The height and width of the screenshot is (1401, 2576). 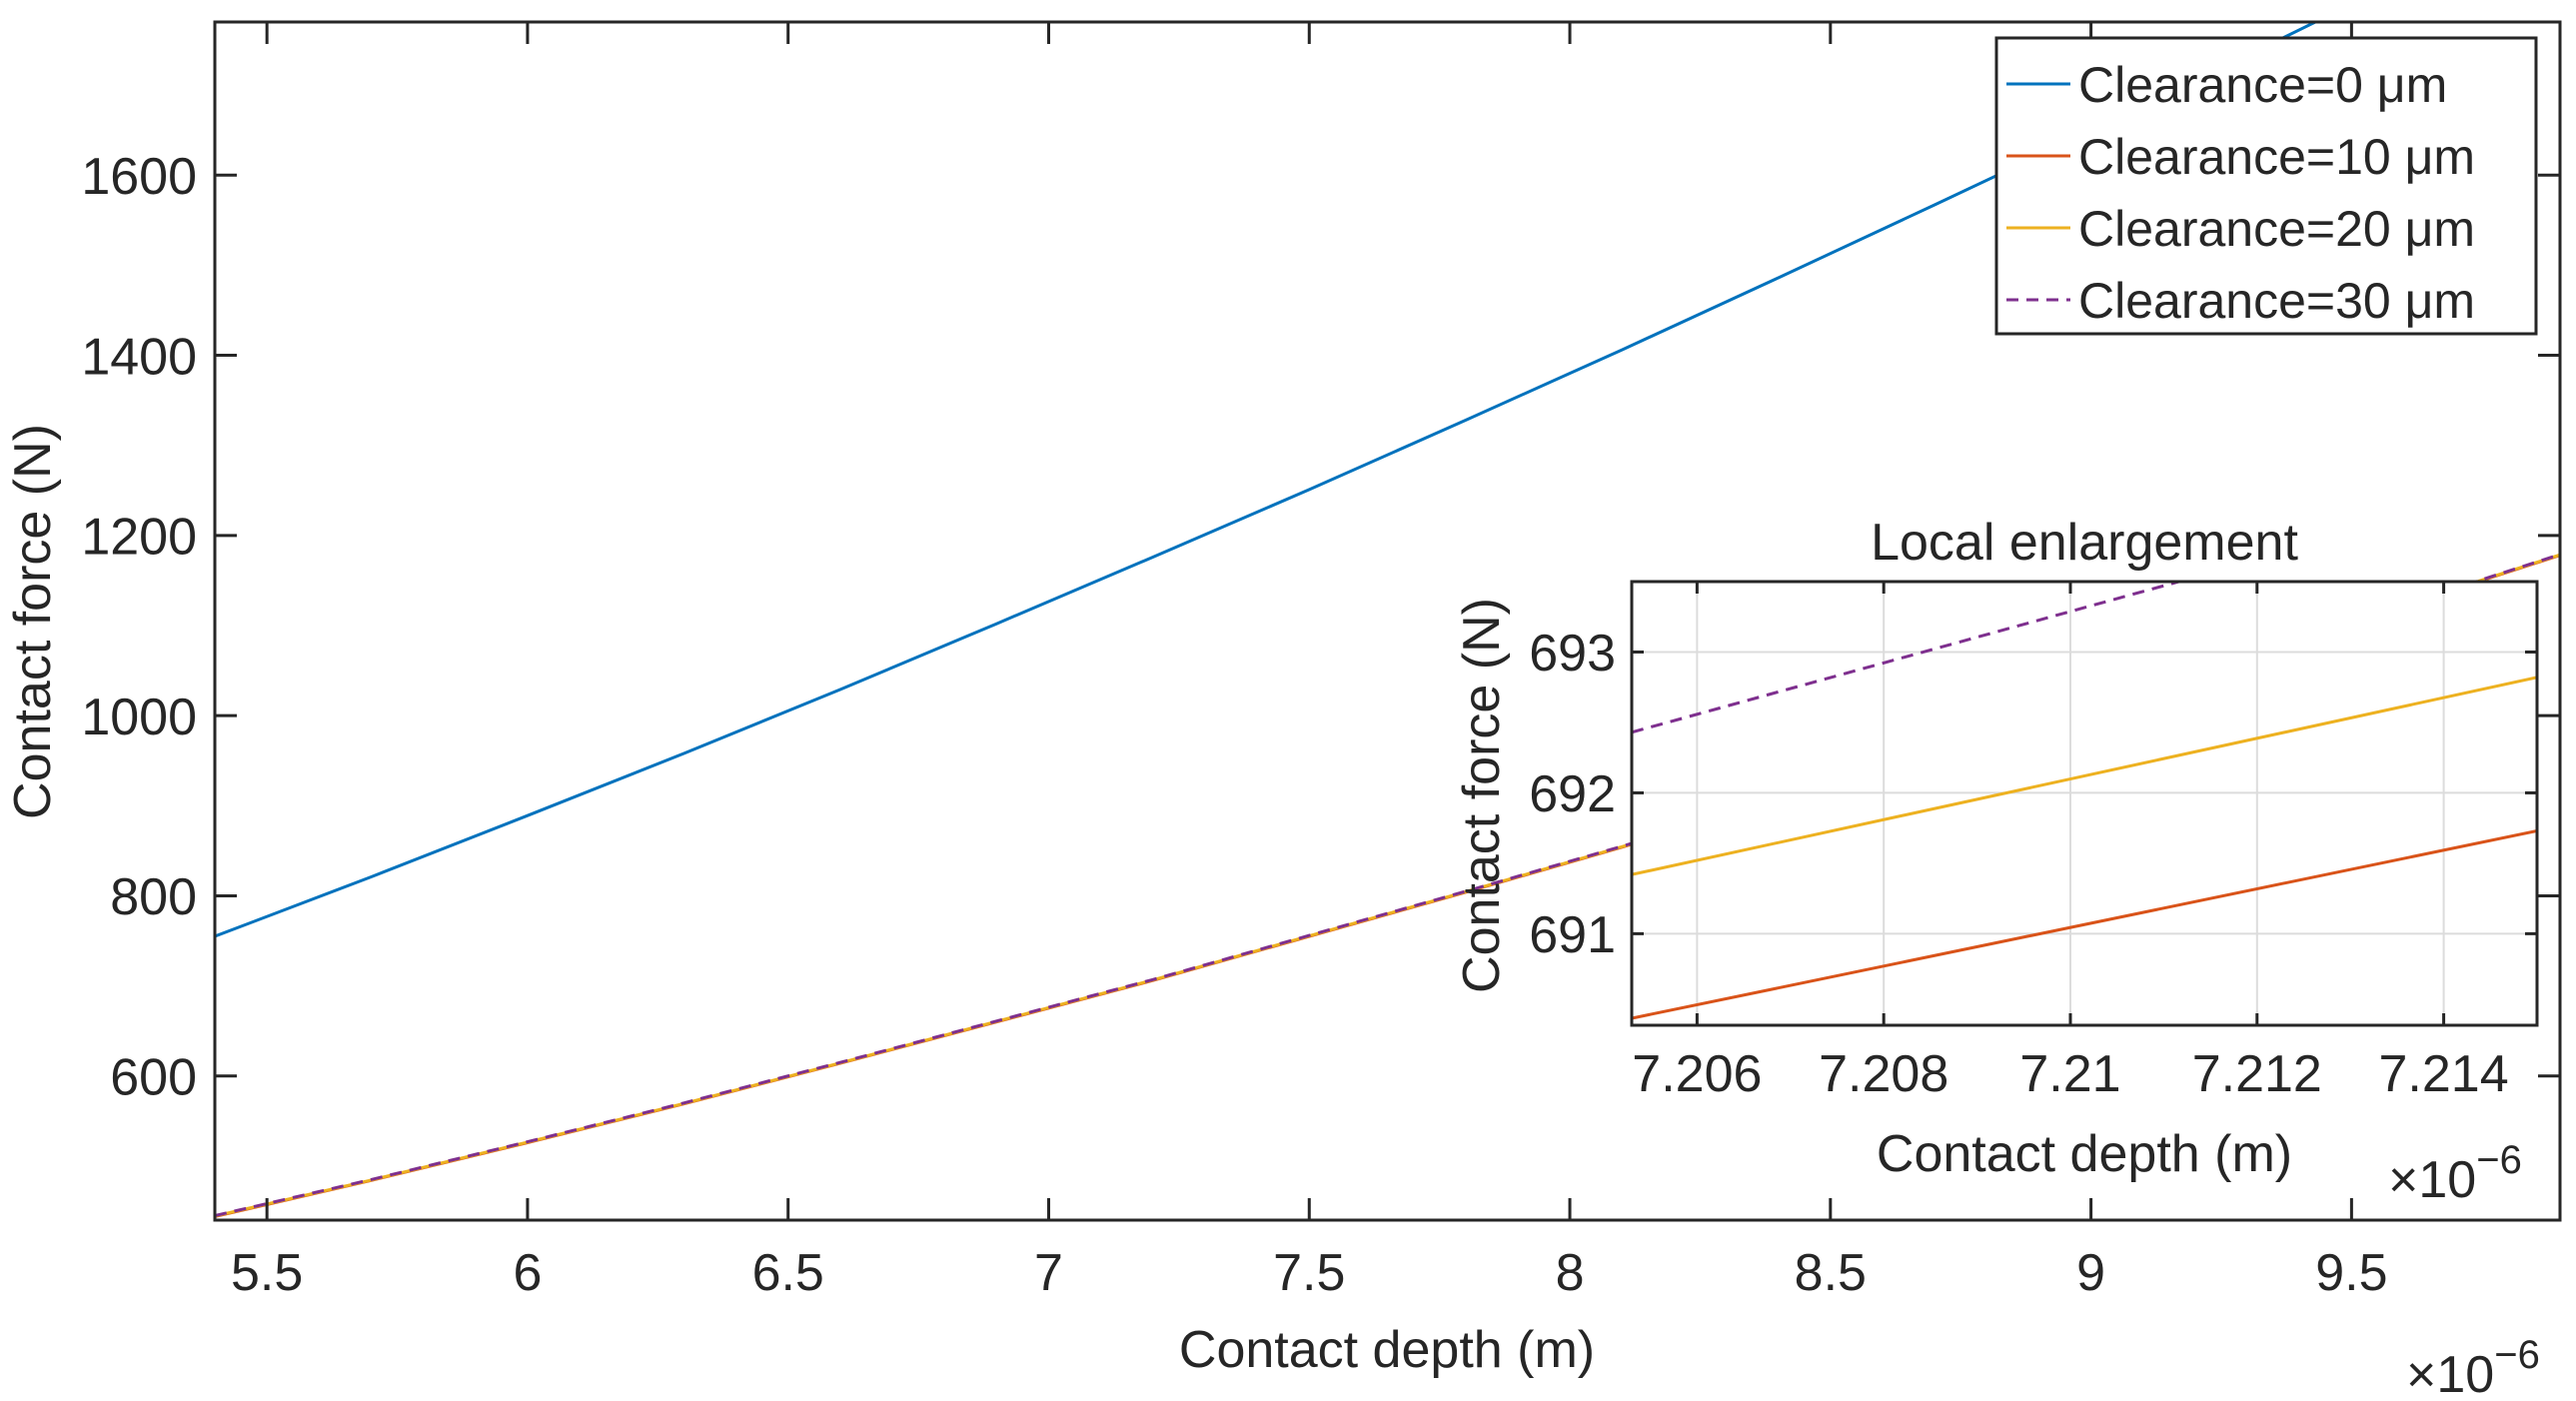 I want to click on inset-x-tick-label: 7.21, so click(x=2069, y=1074).